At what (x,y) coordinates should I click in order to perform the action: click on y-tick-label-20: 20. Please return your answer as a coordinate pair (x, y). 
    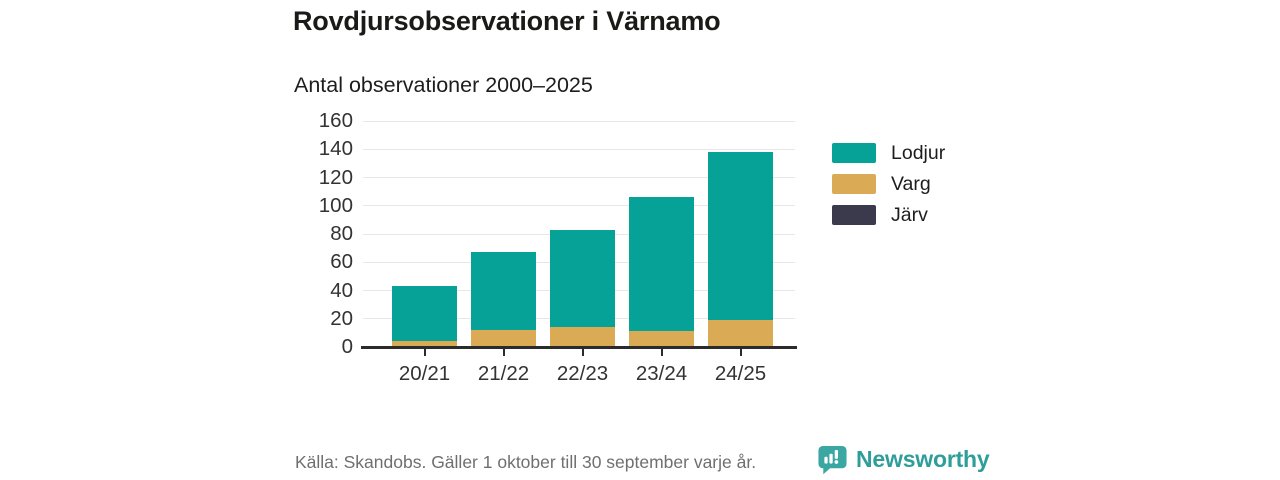
    Looking at the image, I should click on (341, 318).